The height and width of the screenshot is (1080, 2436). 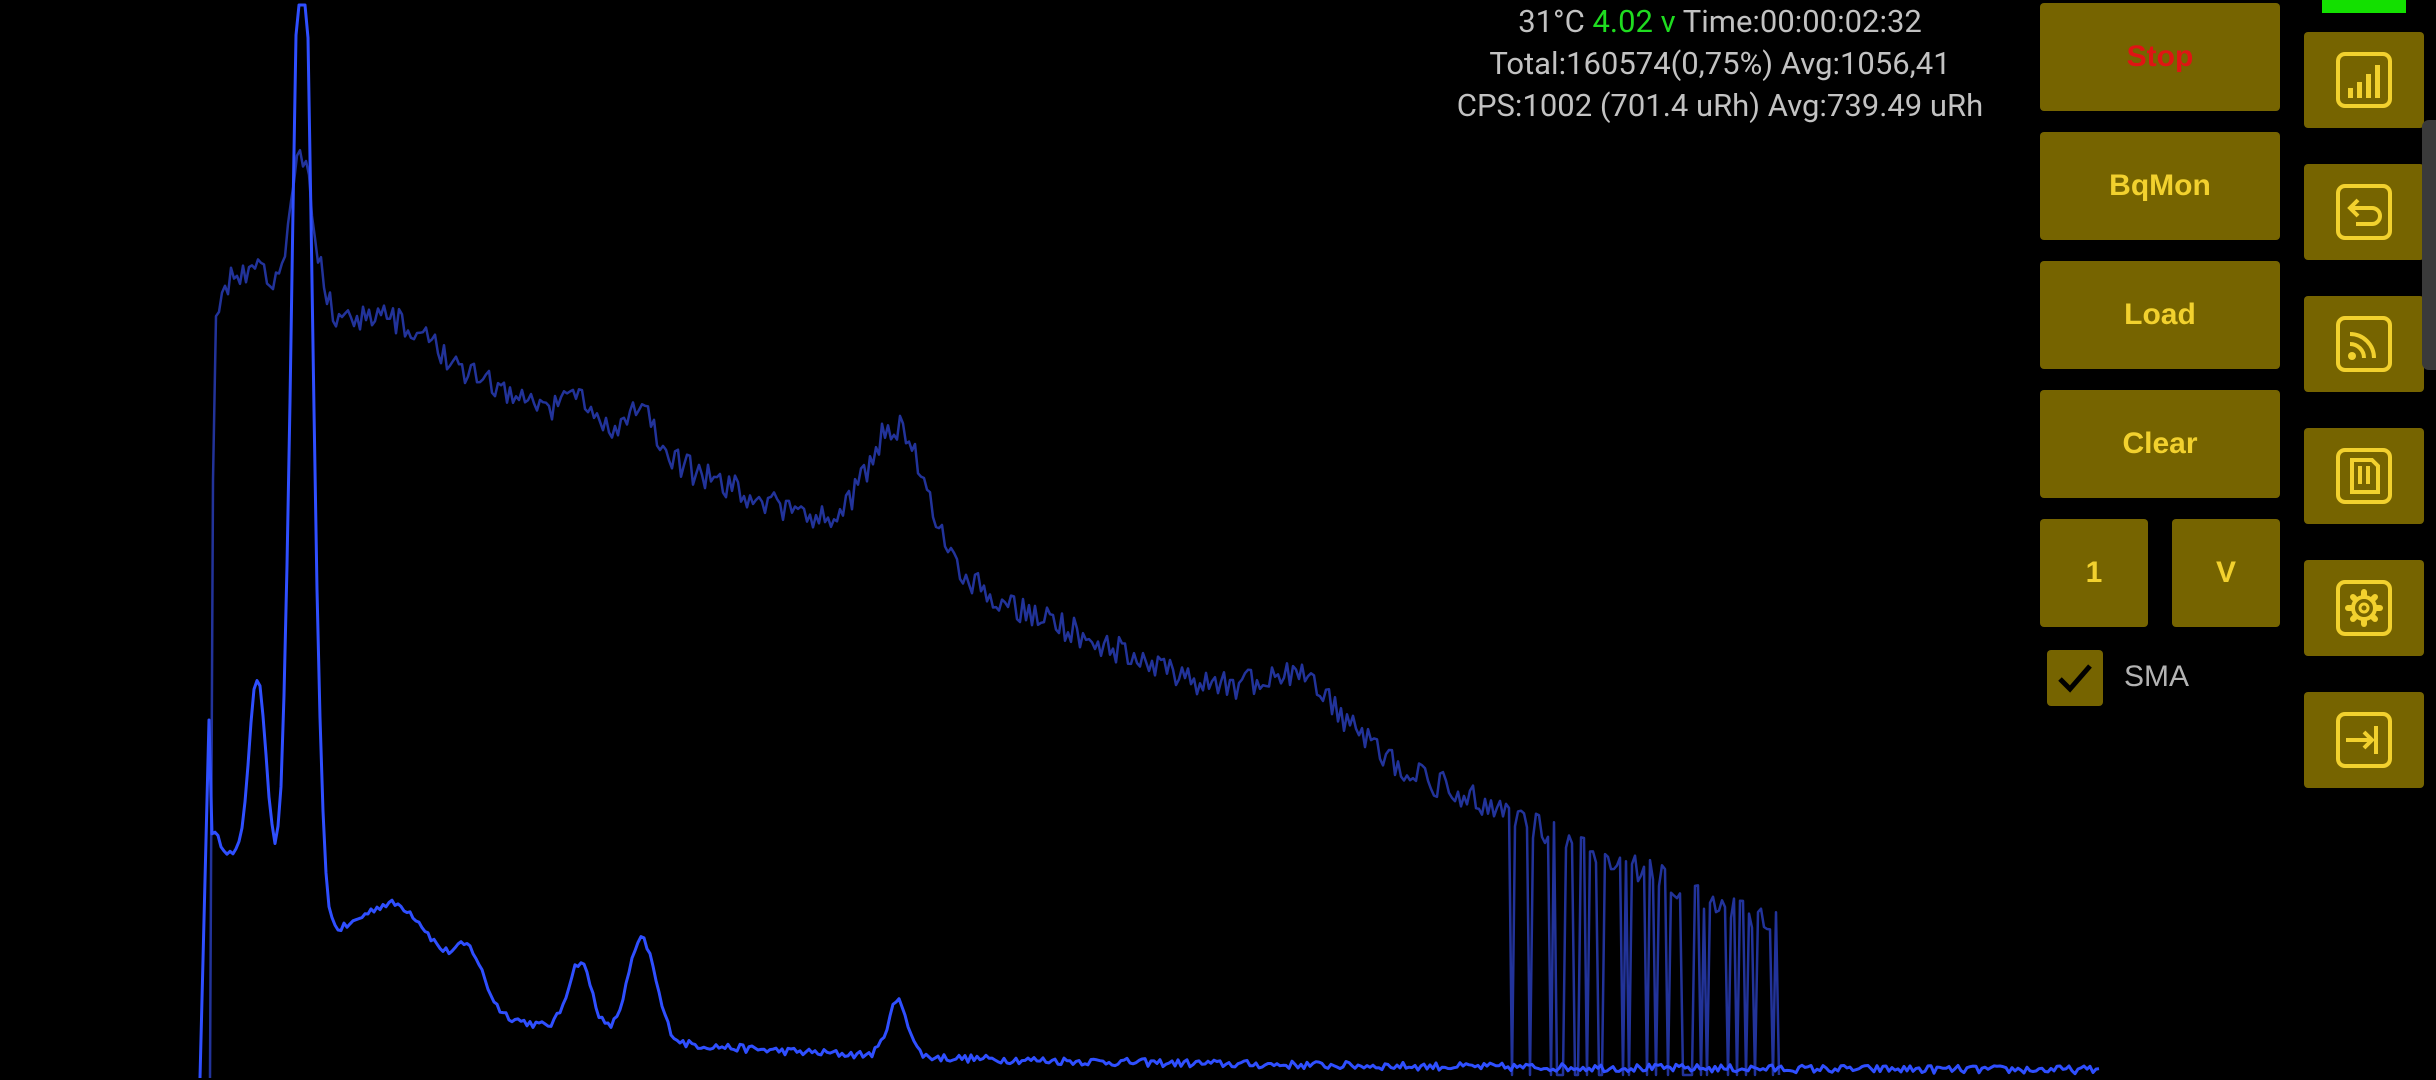 I want to click on sd-card-icon, so click(x=2364, y=476).